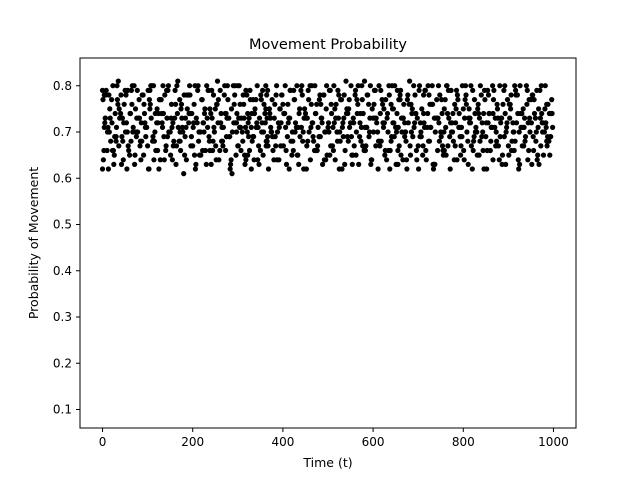  I want to click on y-axis-label: Probability of Movement, so click(33, 243).